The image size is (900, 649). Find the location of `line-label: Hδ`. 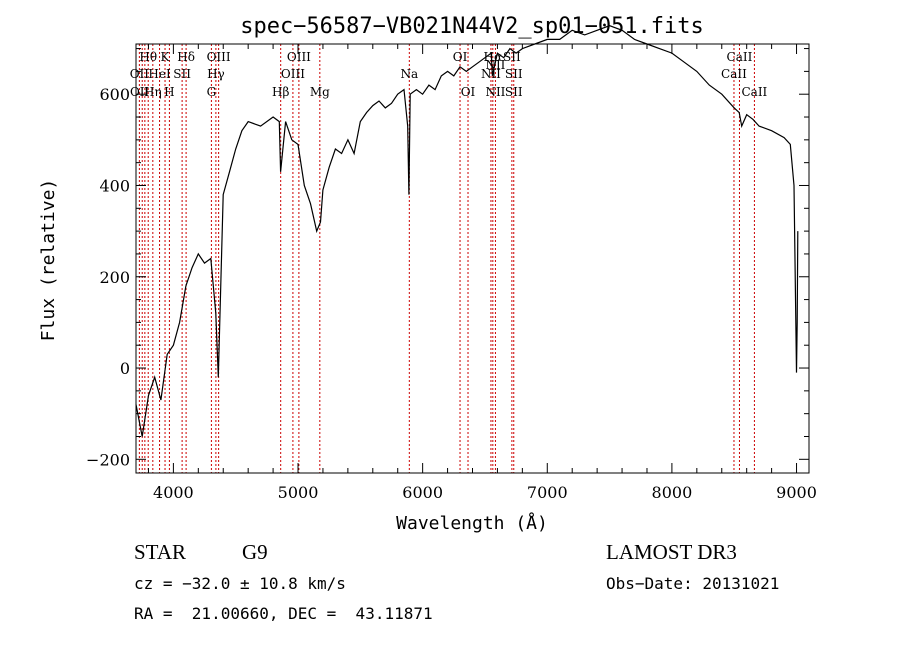

line-label: Hδ is located at coordinates (186, 57).